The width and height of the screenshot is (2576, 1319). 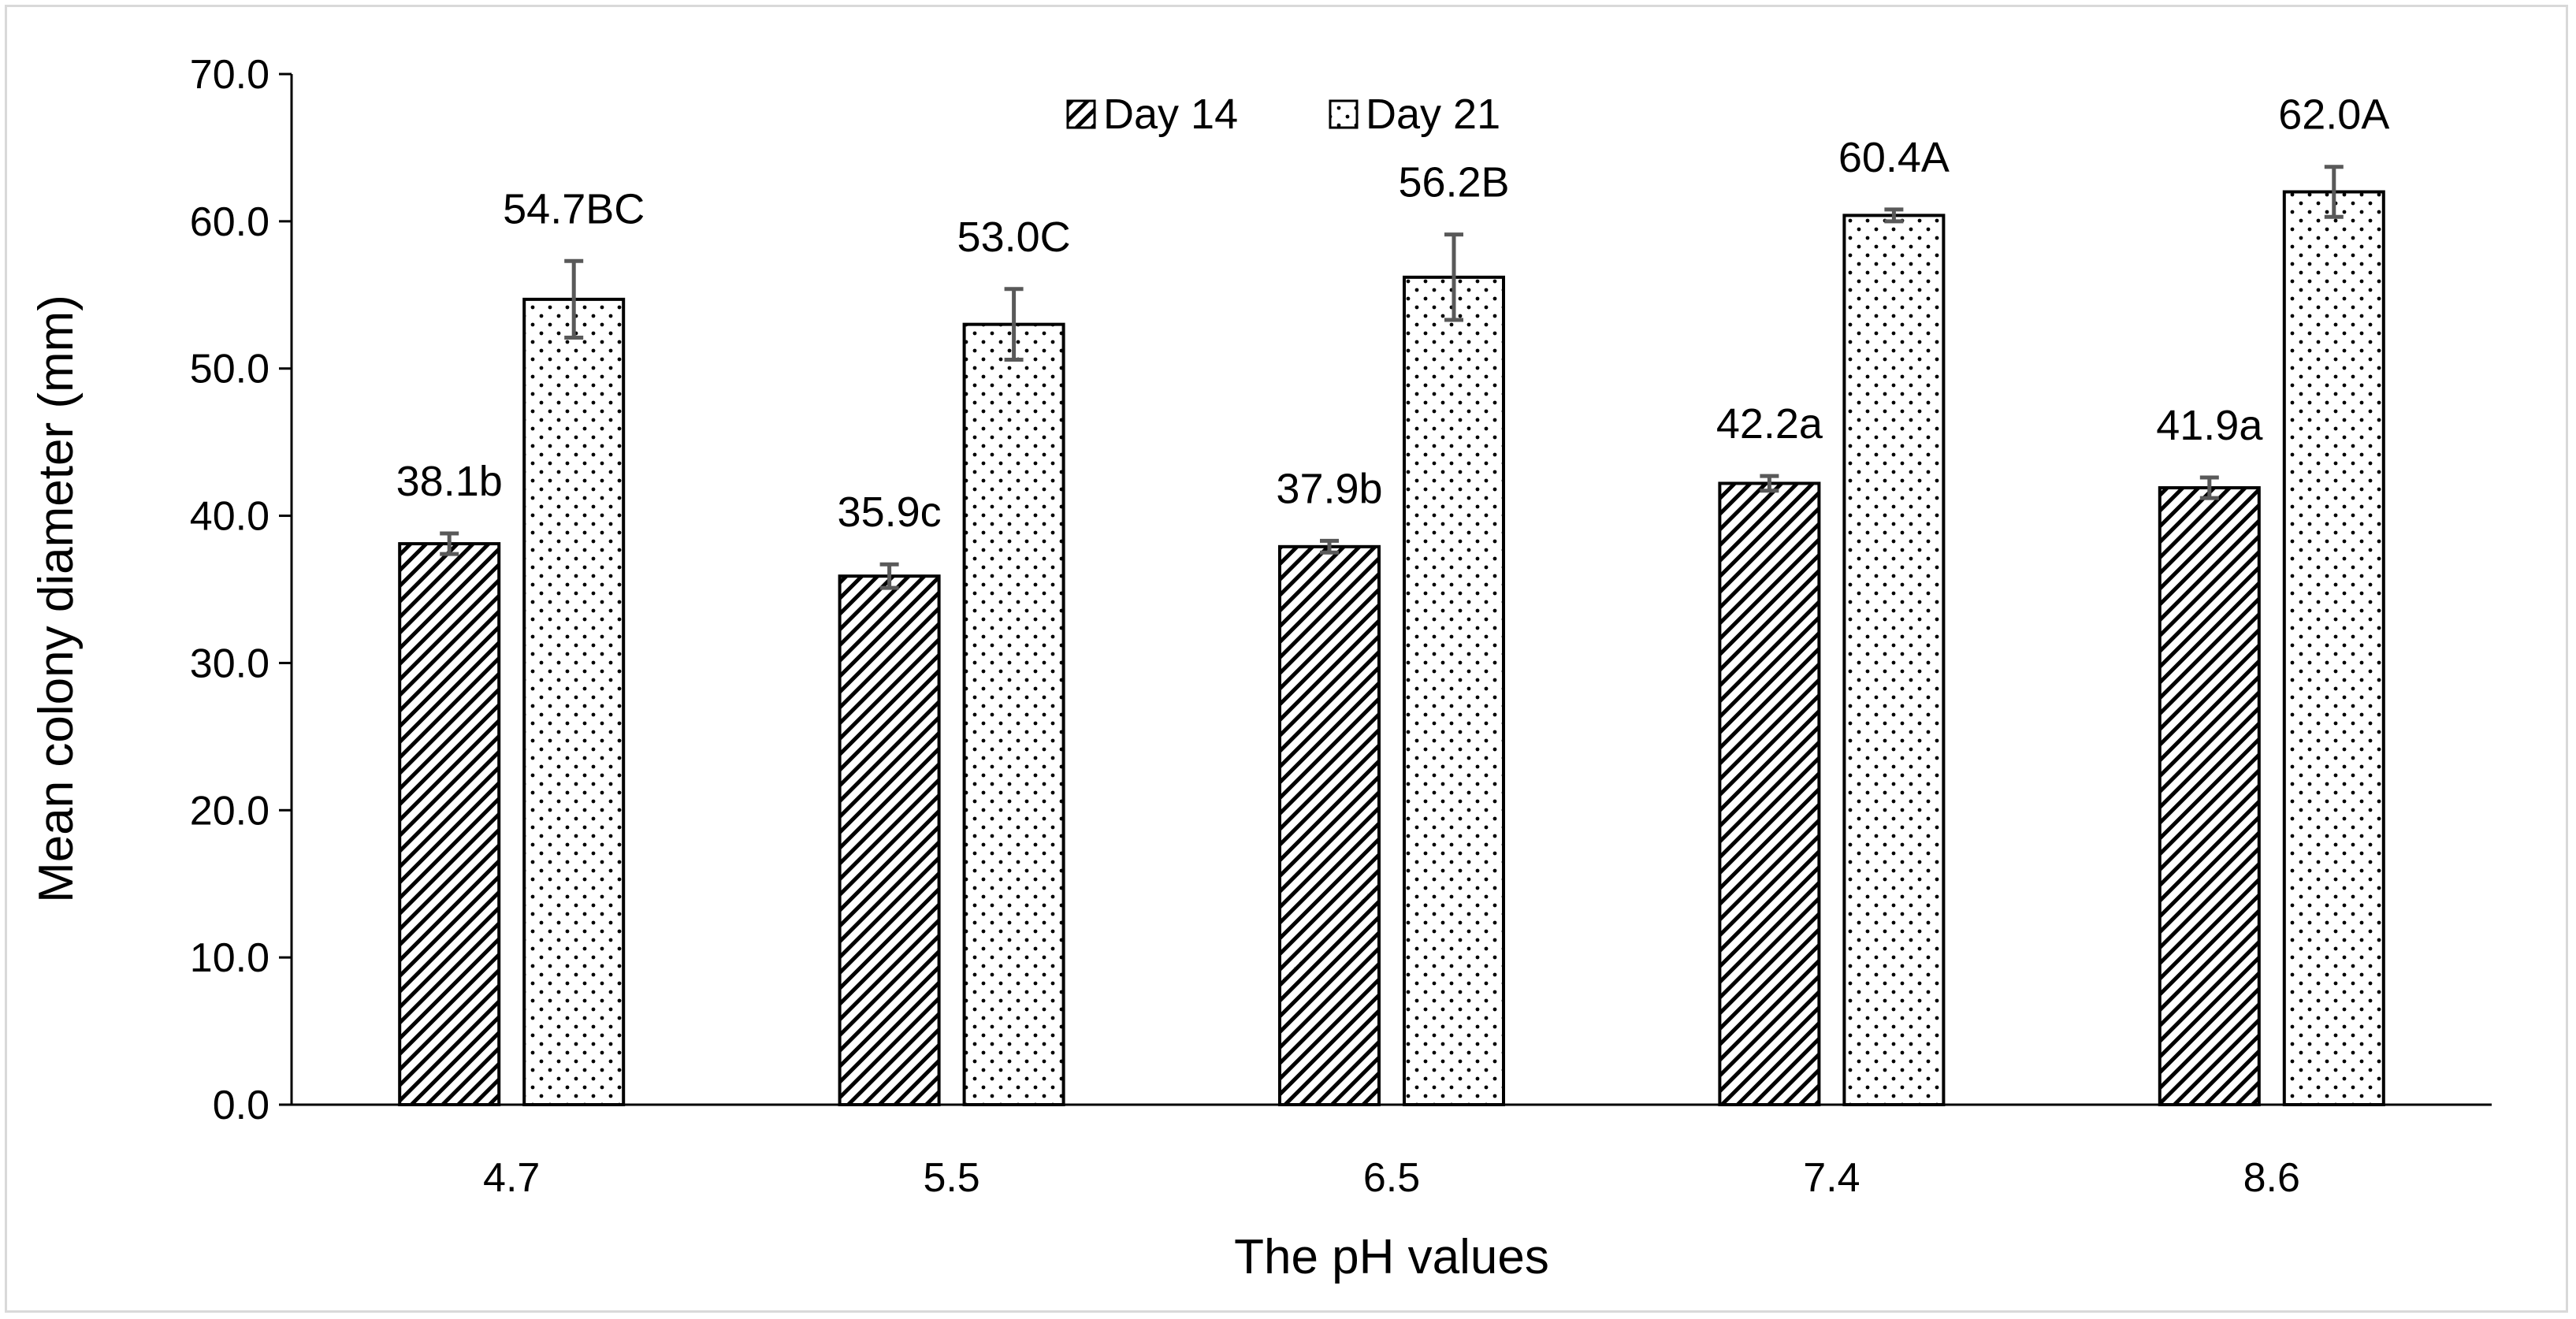 What do you see at coordinates (241, 590) in the screenshot?
I see `y-axis-ticks: 0.0 10.0 20.0 30.0 40.0 50.0 60.0 70.0` at bounding box center [241, 590].